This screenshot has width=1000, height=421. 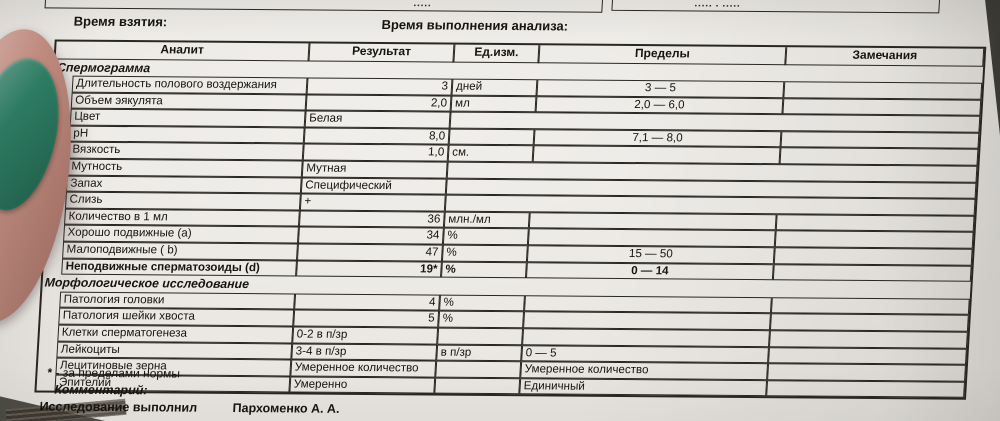 I want to click on cell-analyte: pH, so click(x=186, y=134).